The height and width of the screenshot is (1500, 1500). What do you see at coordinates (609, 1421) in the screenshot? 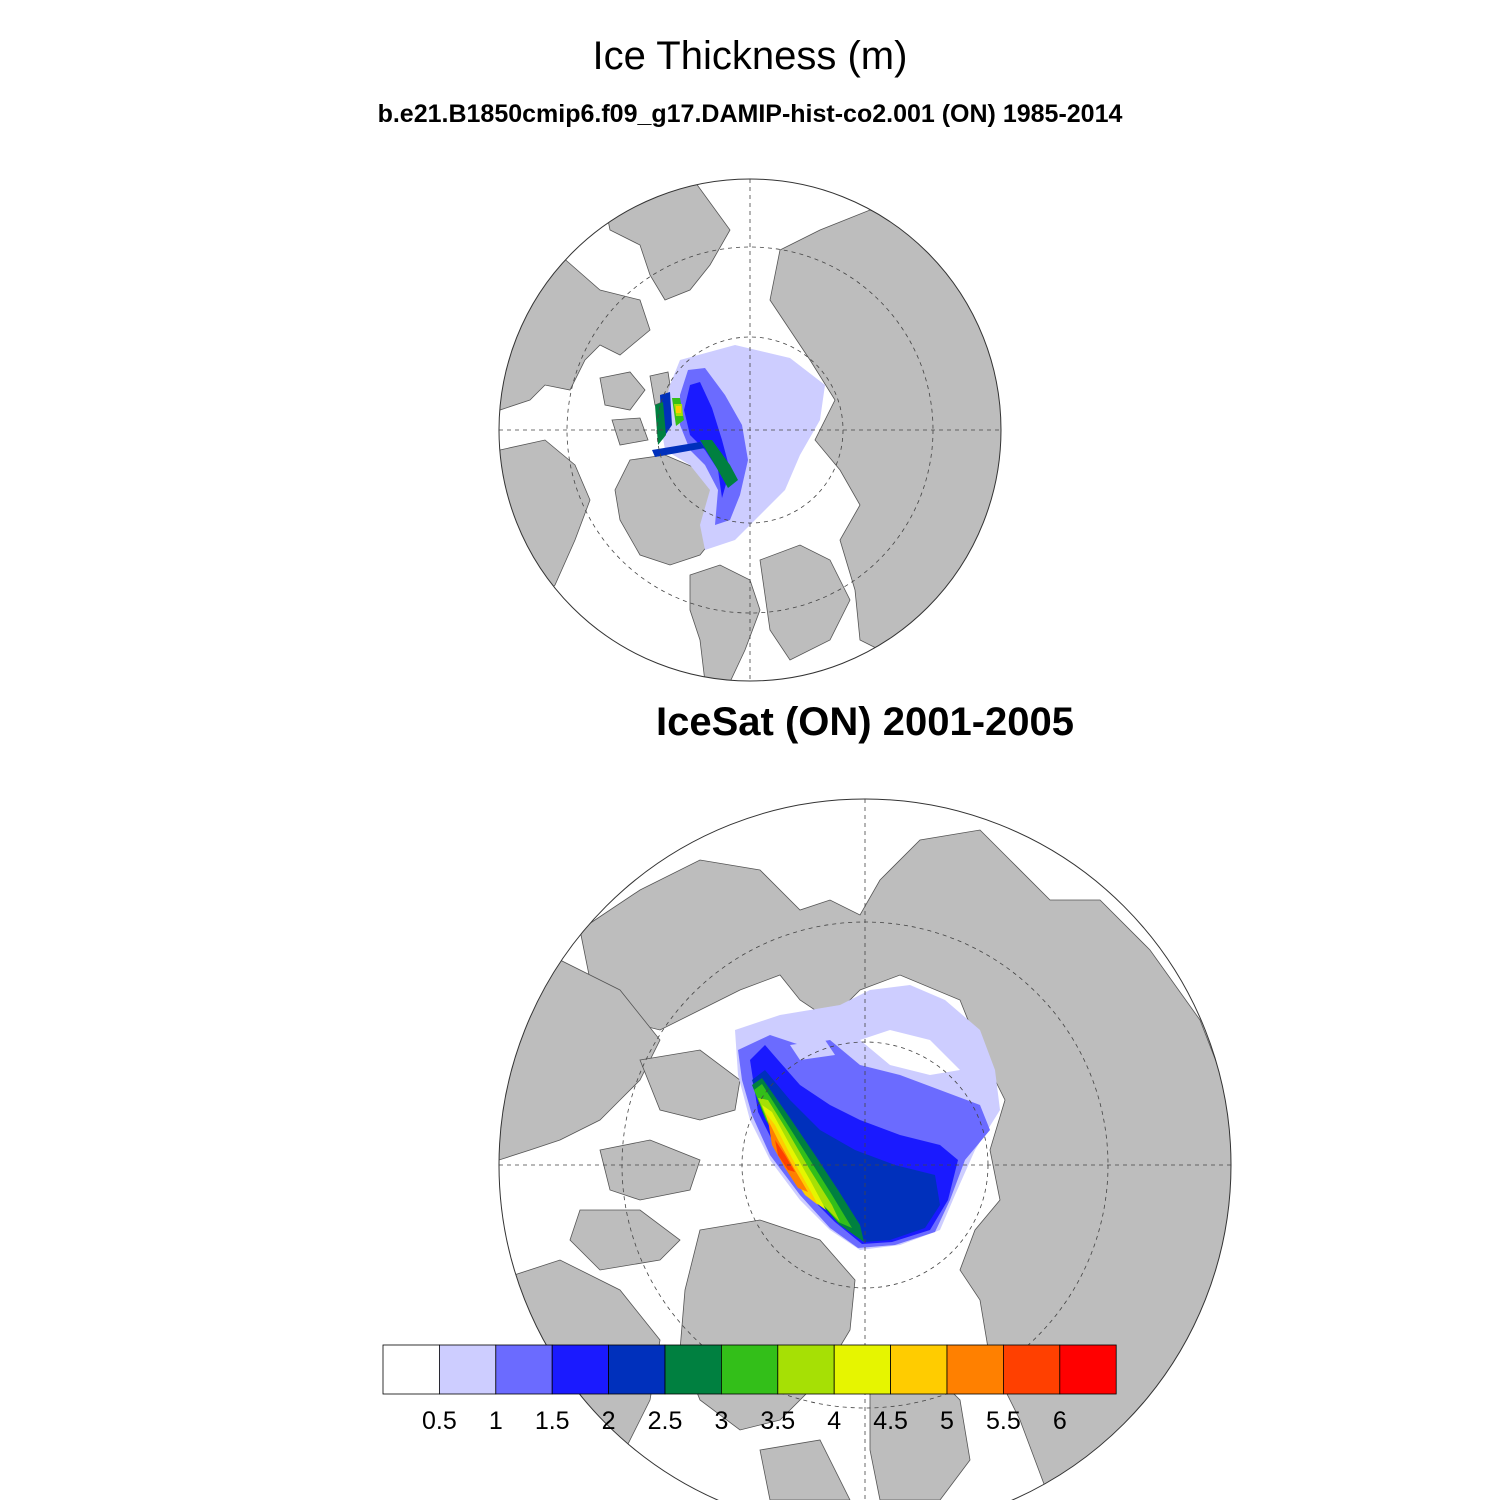
I see `colorbar-tick-label: 2` at bounding box center [609, 1421].